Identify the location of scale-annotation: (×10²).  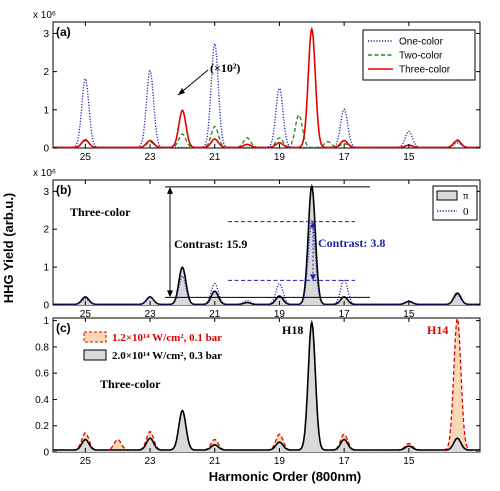
(225, 68).